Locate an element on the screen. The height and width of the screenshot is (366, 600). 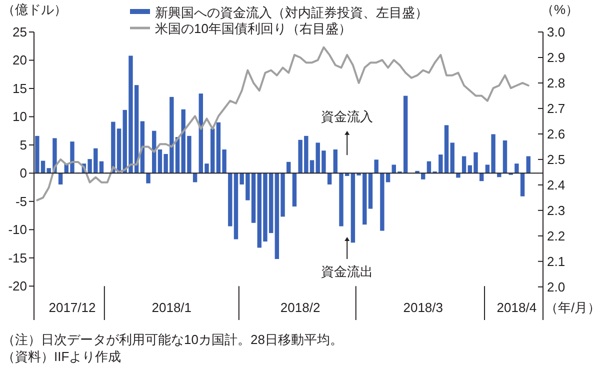
annotation: 資金流入 is located at coordinates (347, 116).